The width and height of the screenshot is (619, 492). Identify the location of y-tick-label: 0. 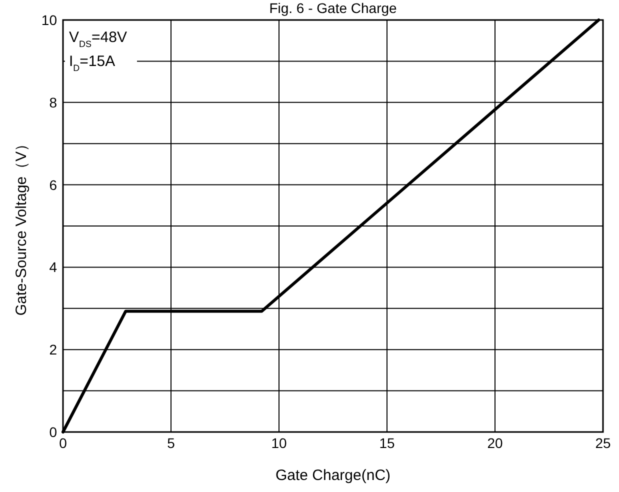
(53, 432).